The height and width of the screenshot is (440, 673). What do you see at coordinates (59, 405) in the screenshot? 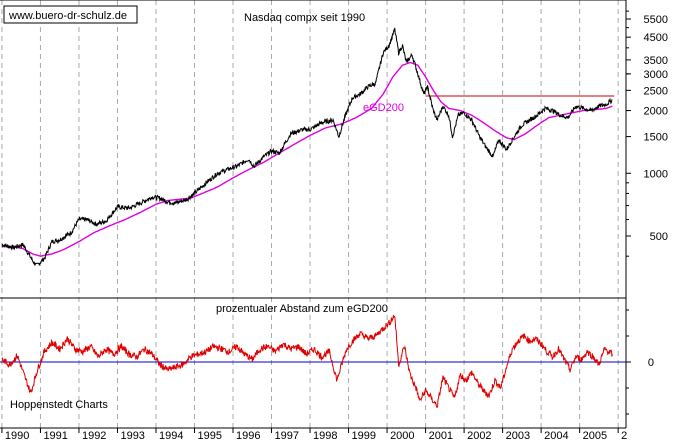
I see `source-label: Hoppenstedt Charts` at bounding box center [59, 405].